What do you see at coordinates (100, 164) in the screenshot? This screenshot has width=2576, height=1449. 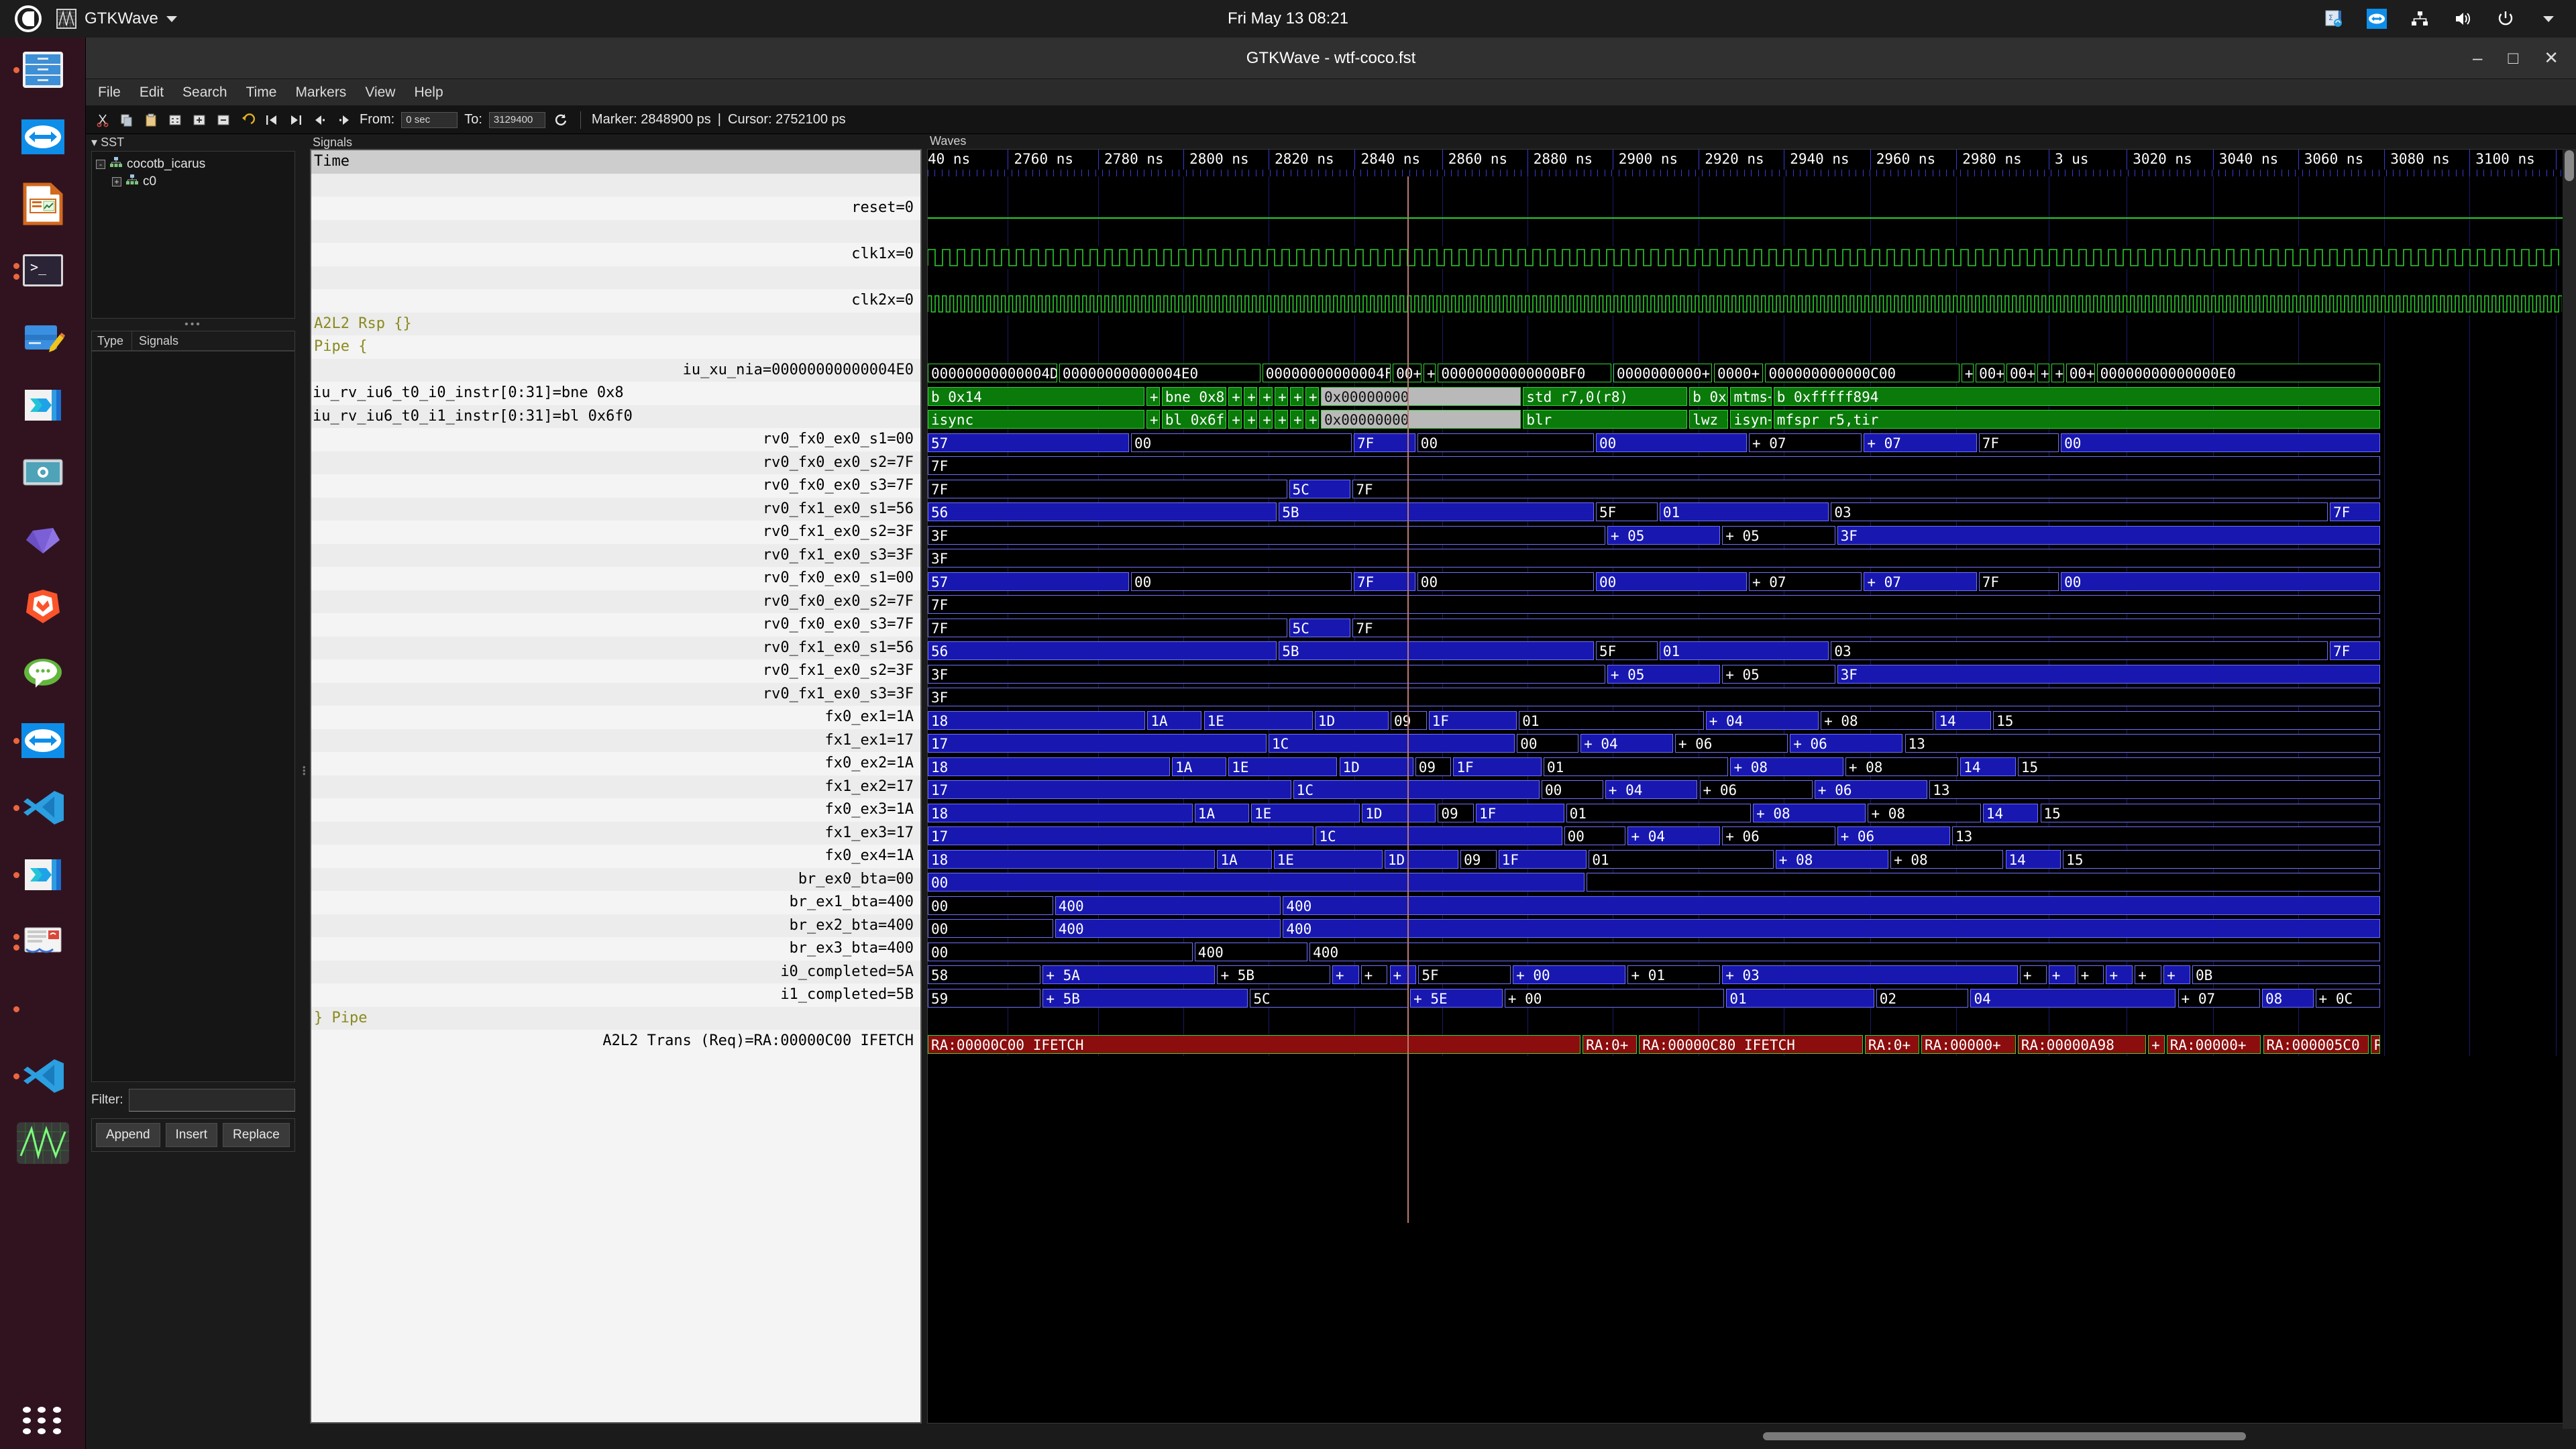 I see `expander-minus-icon: -` at bounding box center [100, 164].